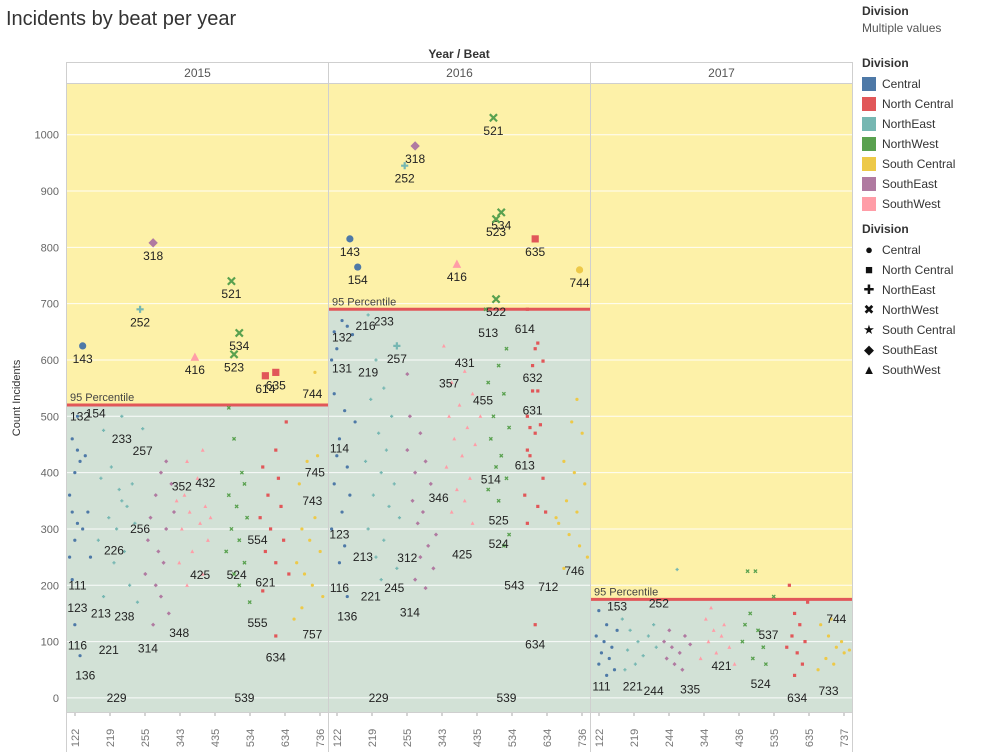 Image resolution: width=1008 pixels, height=752 pixels. I want to click on data-label: 416, so click(195, 370).